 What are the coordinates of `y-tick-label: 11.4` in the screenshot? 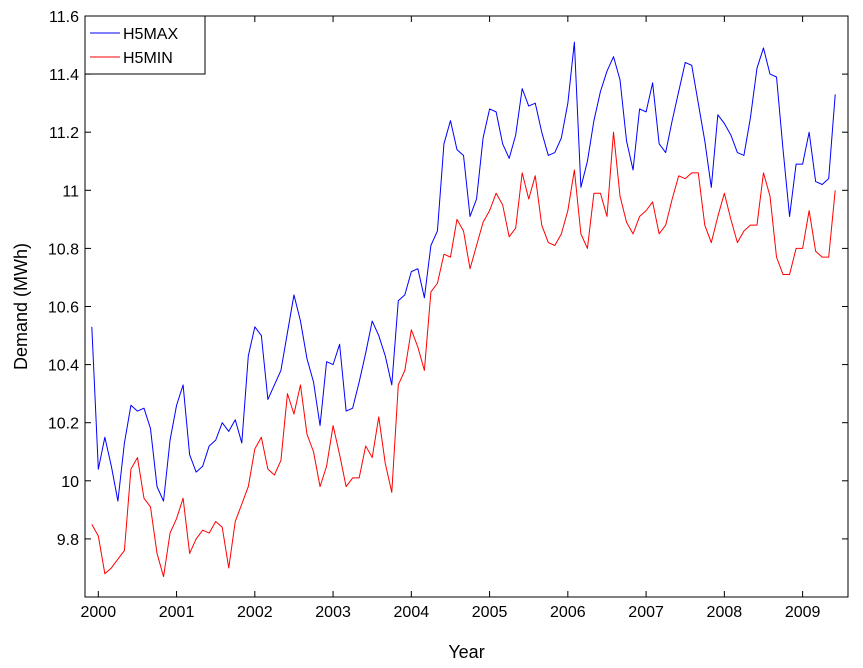 It's located at (64, 75).